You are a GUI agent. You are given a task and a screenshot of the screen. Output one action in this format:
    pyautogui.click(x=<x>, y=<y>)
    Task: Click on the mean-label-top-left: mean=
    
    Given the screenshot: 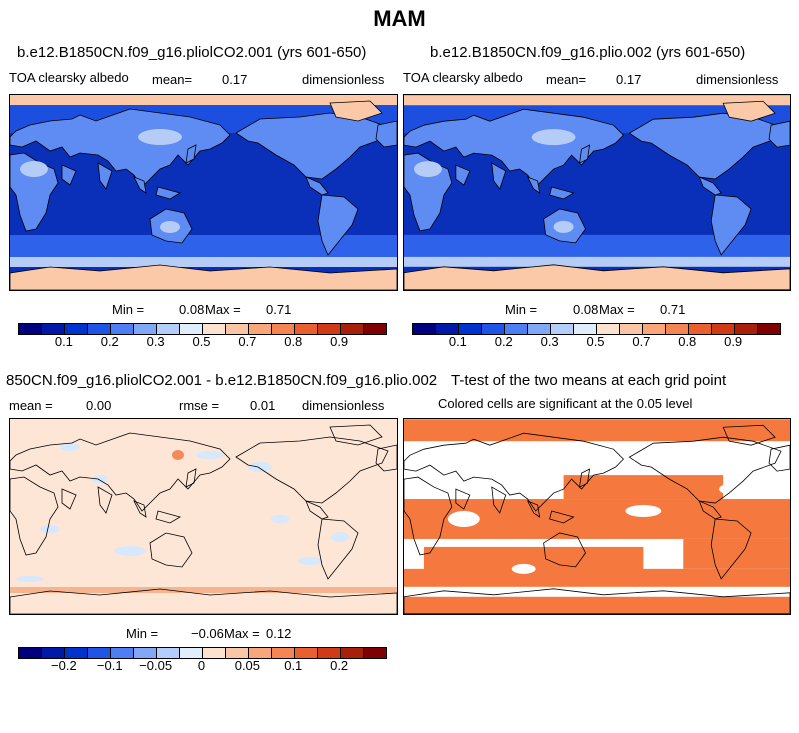 What is the action you would take?
    pyautogui.click(x=172, y=79)
    